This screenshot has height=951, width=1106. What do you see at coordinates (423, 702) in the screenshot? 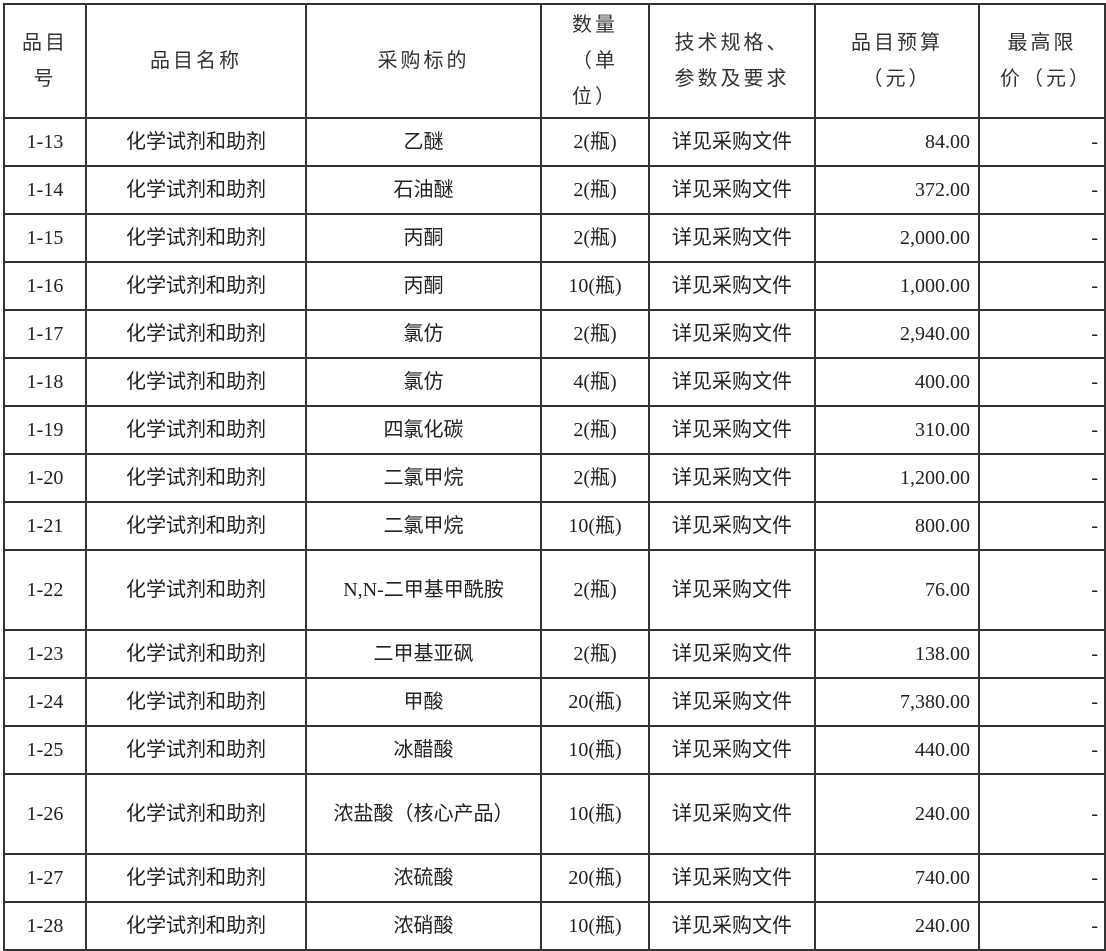
I see `cell-target: 甲酸` at bounding box center [423, 702].